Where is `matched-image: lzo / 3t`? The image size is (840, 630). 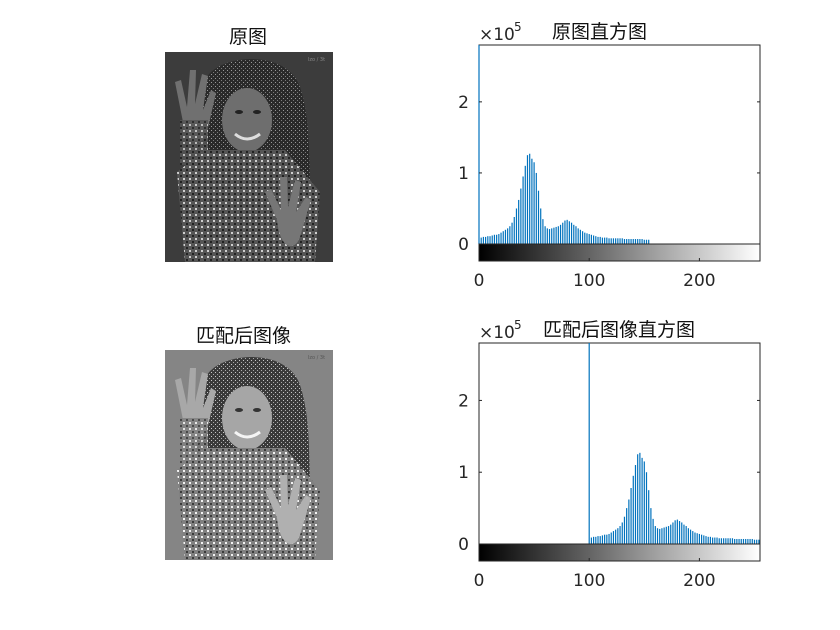
matched-image: lzo / 3t is located at coordinates (249, 455).